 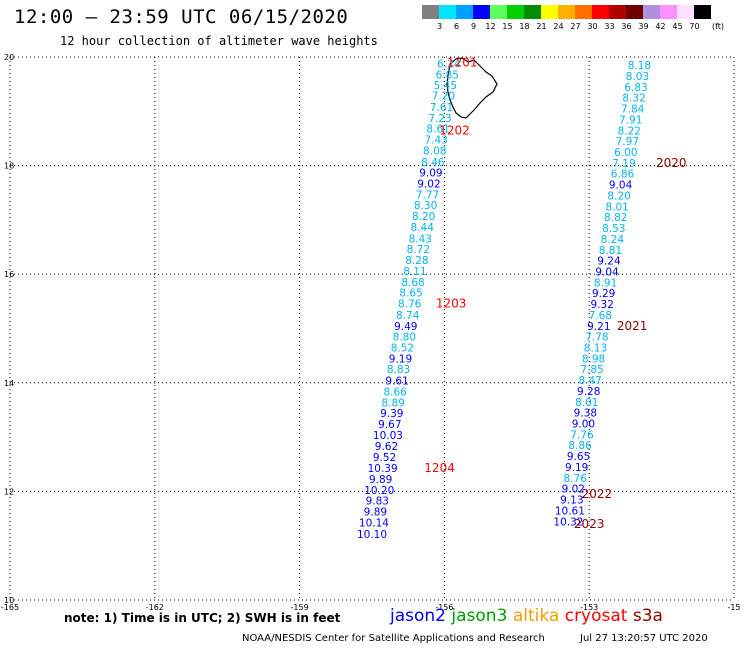 What do you see at coordinates (490, 26) in the screenshot?
I see `legend-label: 12` at bounding box center [490, 26].